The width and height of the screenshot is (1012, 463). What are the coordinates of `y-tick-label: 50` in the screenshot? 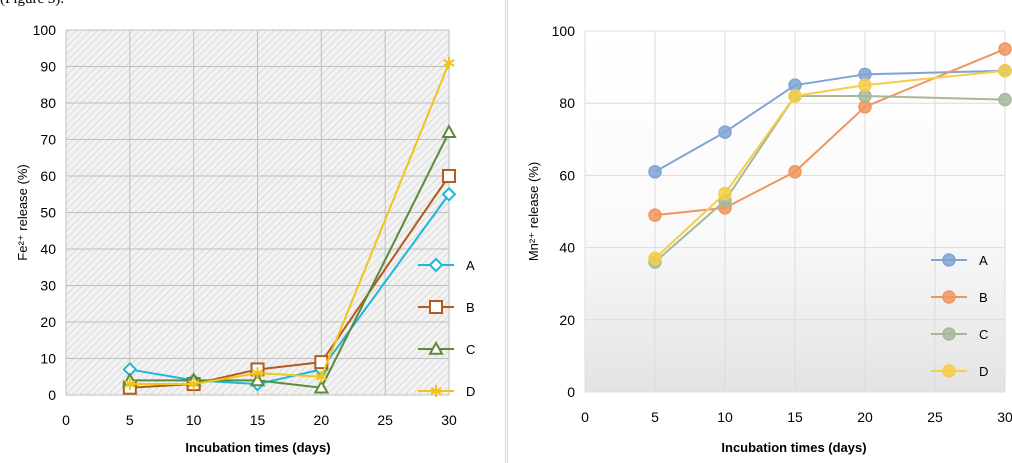 It's located at (48, 213).